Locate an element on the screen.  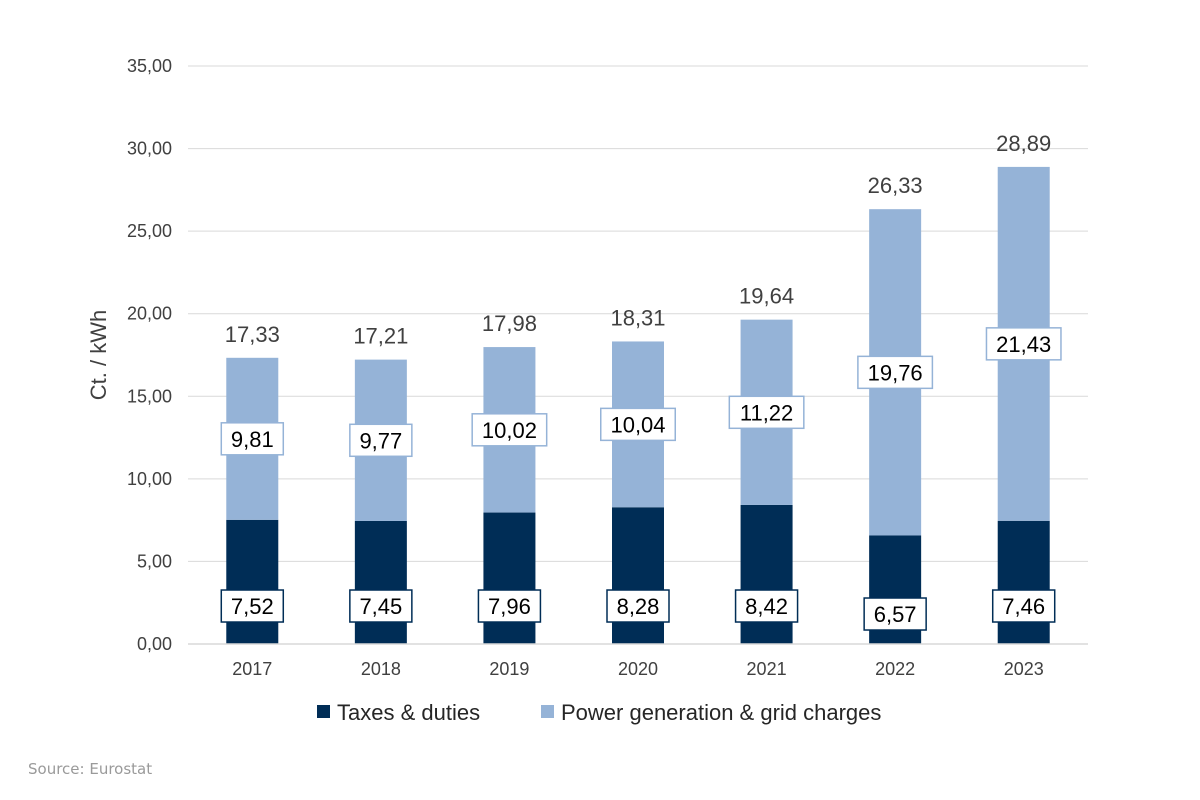
x-tick-label: 2021 is located at coordinates (767, 669).